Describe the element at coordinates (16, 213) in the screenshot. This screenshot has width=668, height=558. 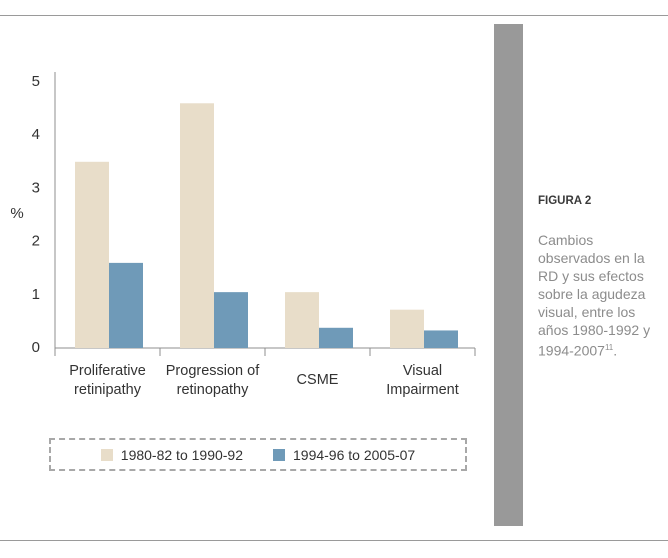
I see `y-axis-label: %` at that location.